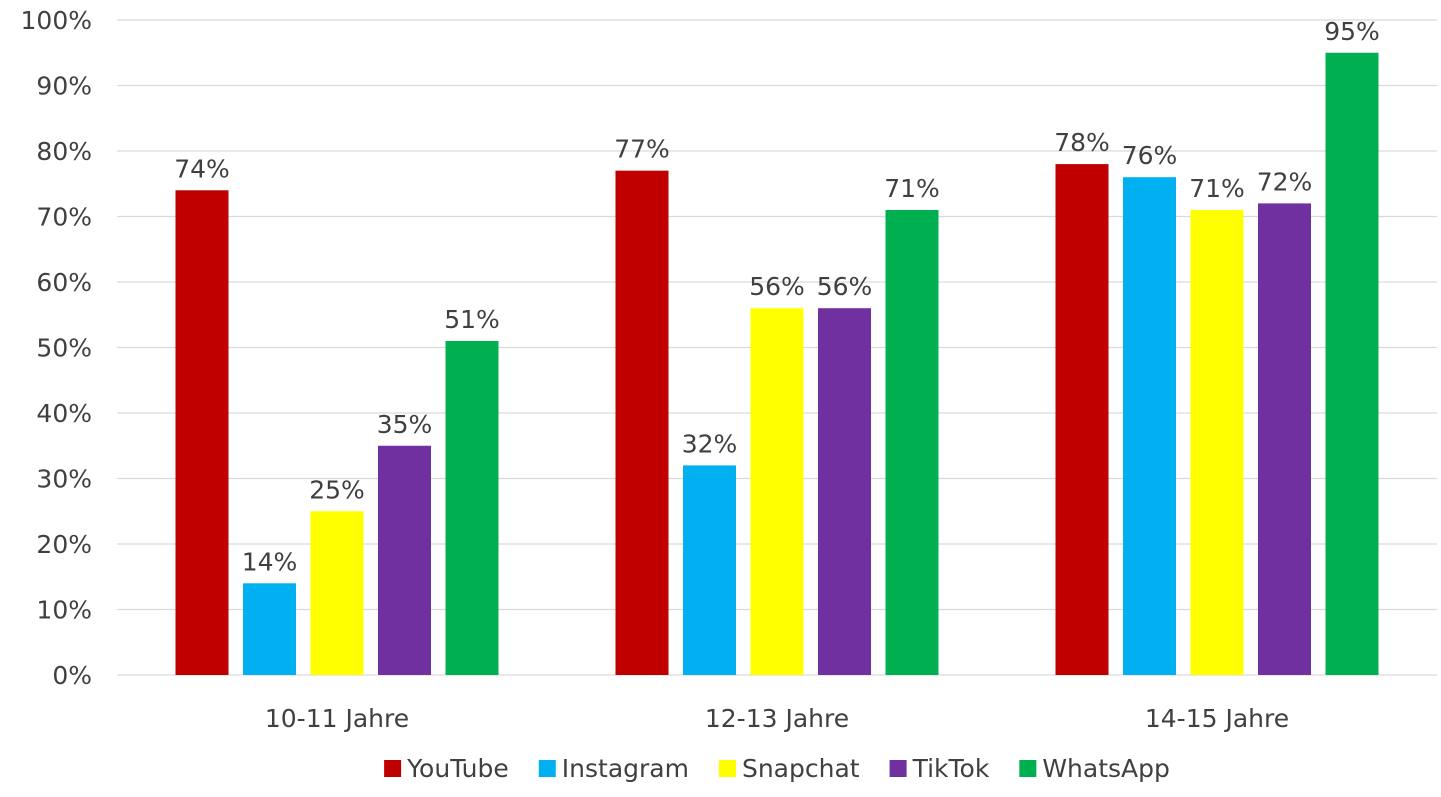  Describe the element at coordinates (202, 168) in the screenshot. I see `data-label: 74%` at that location.